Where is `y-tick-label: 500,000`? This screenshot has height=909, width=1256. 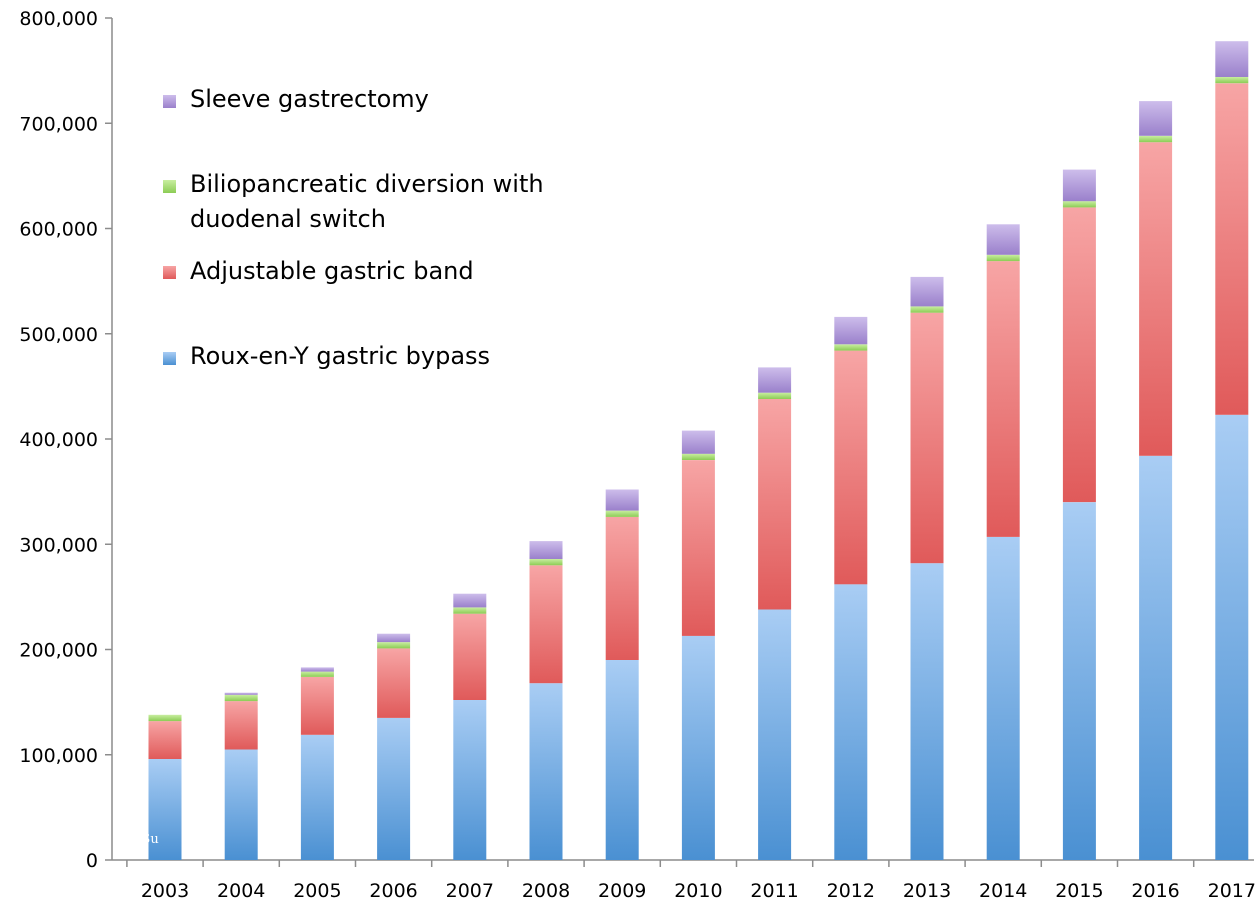
y-tick-label: 500,000 is located at coordinates (58, 335).